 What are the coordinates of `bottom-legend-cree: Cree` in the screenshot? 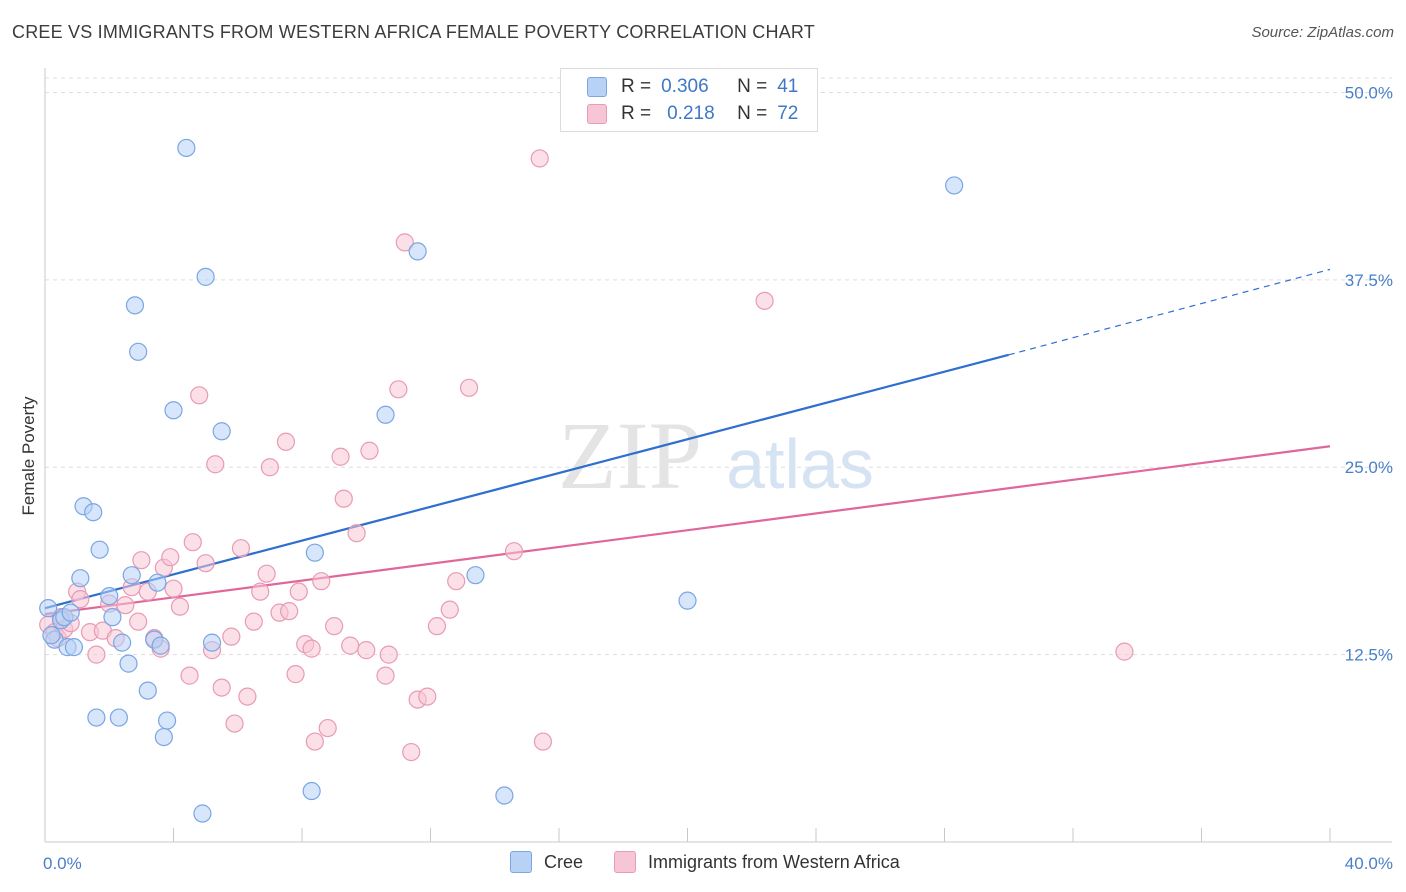 It's located at (546, 862).